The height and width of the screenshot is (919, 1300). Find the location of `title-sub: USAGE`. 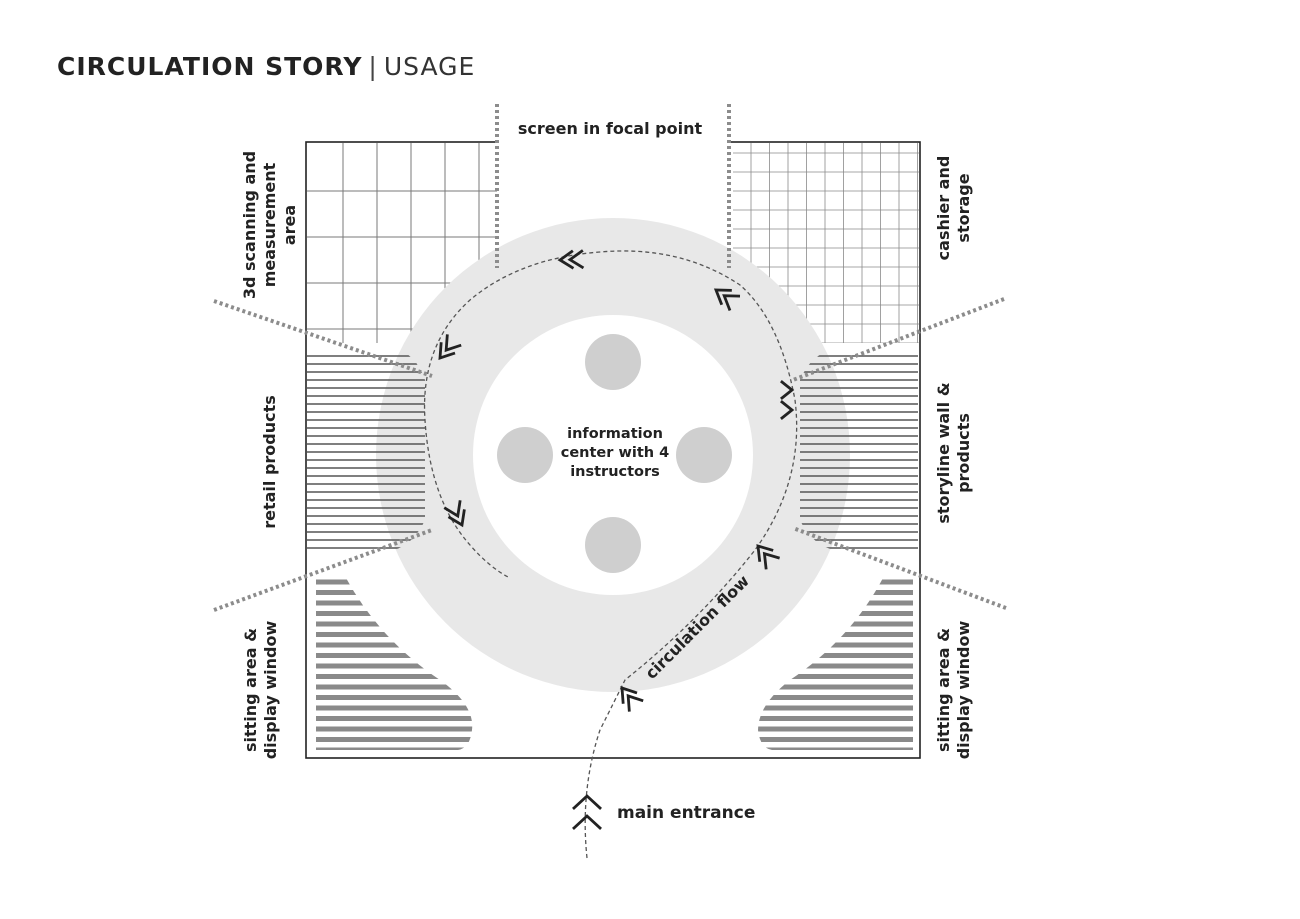

title-sub: USAGE is located at coordinates (429, 66).